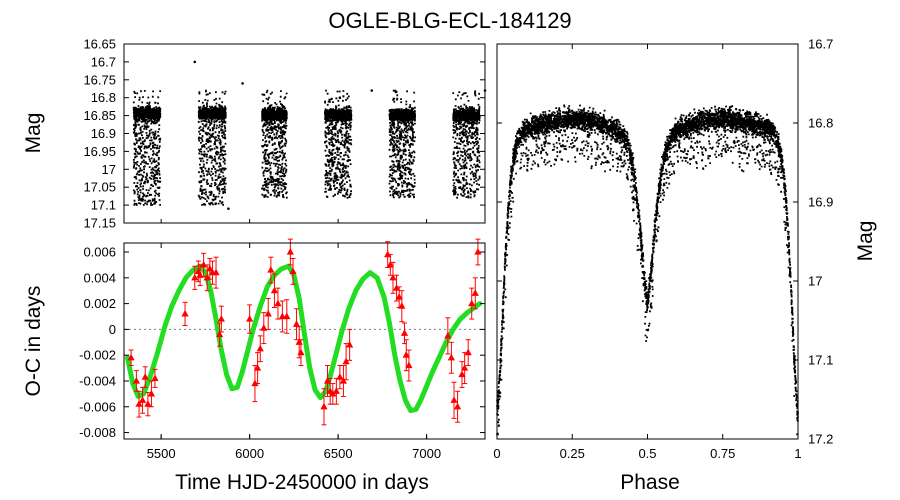 This screenshot has height=500, width=900. Describe the element at coordinates (306, 147) in the screenshot. I see `lightcurve-time-dots` at that location.